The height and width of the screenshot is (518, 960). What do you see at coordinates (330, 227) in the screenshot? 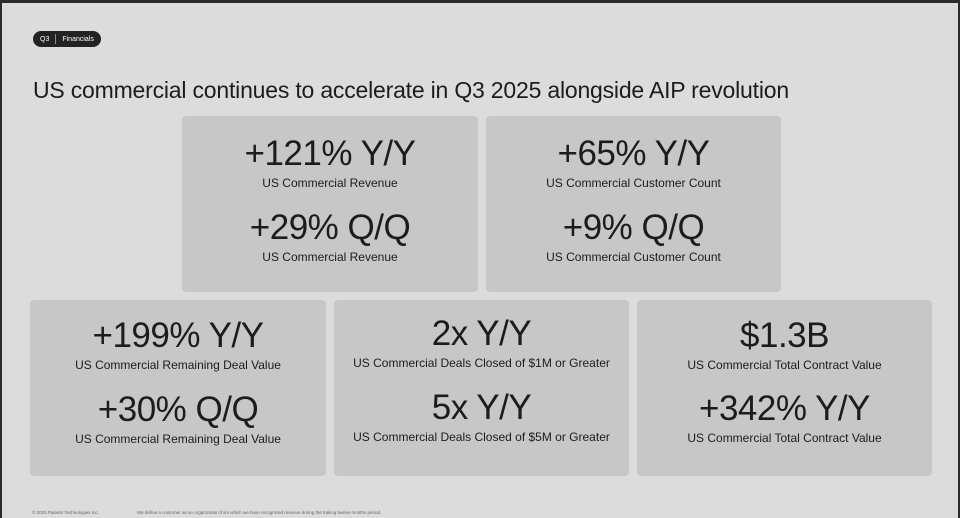
I see `metric-value: +29% Q/Q` at bounding box center [330, 227].